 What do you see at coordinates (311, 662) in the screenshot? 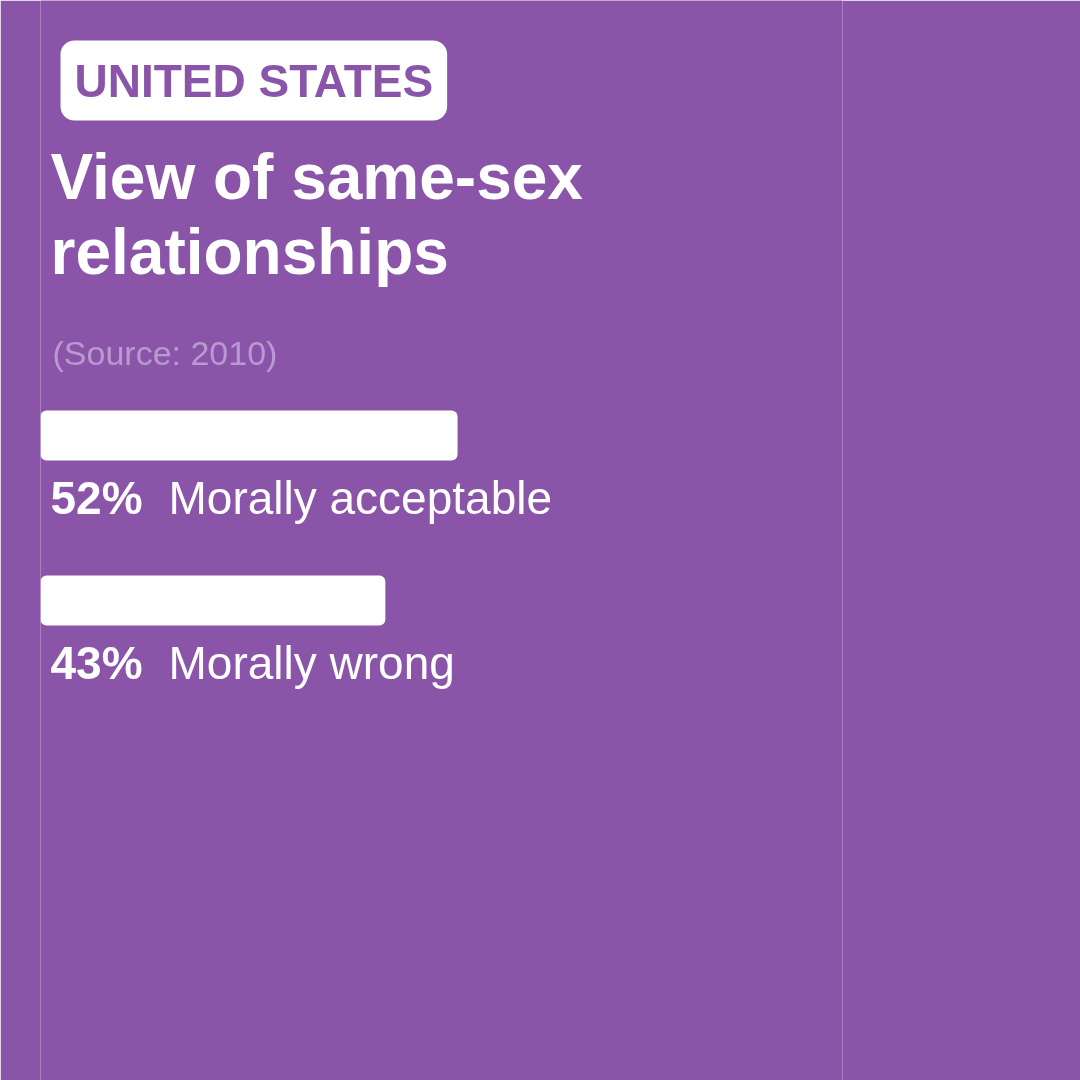
I see `y-tick-label: Morally wrong` at bounding box center [311, 662].